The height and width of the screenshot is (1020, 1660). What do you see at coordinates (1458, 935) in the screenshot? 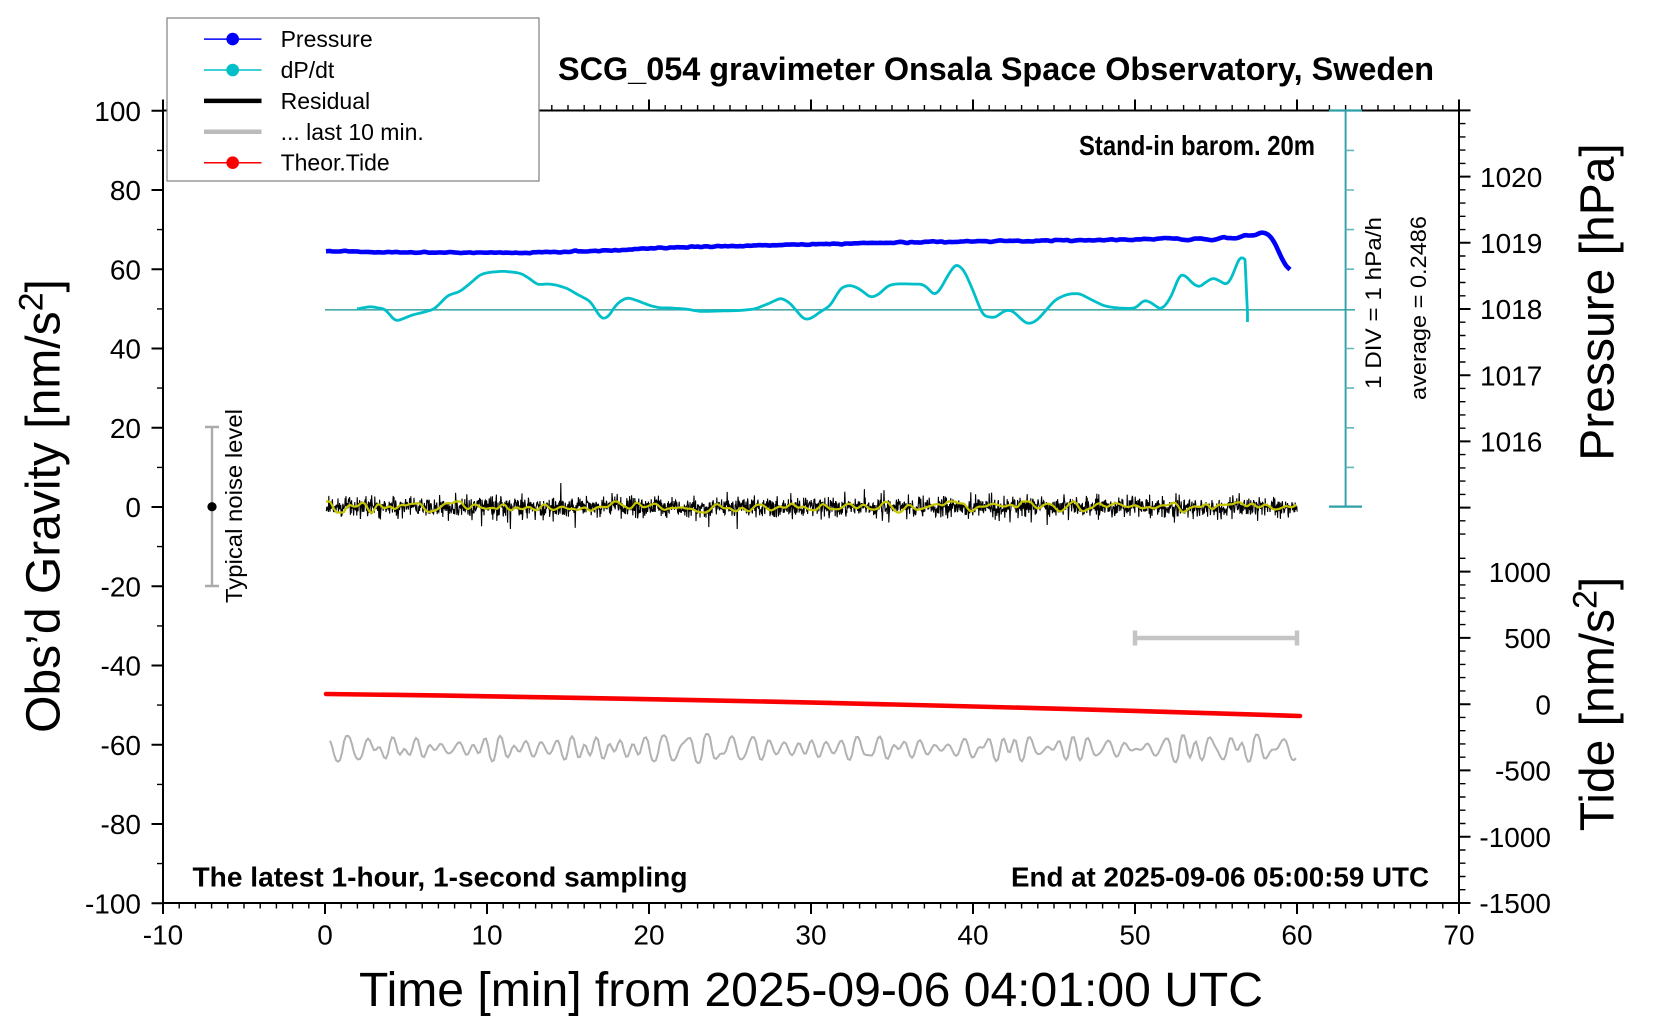
I see `svg-text: 70` at bounding box center [1458, 935].